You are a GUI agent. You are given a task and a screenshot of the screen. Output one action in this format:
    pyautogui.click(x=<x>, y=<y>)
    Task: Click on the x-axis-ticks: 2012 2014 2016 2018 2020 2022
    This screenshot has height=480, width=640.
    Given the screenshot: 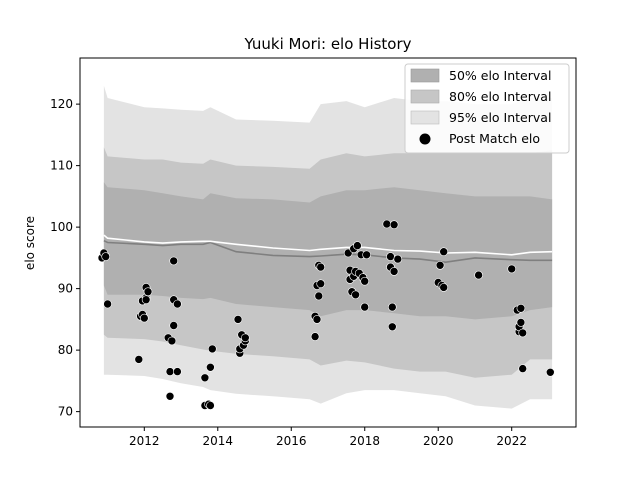 What is the action you would take?
    pyautogui.click(x=328, y=437)
    